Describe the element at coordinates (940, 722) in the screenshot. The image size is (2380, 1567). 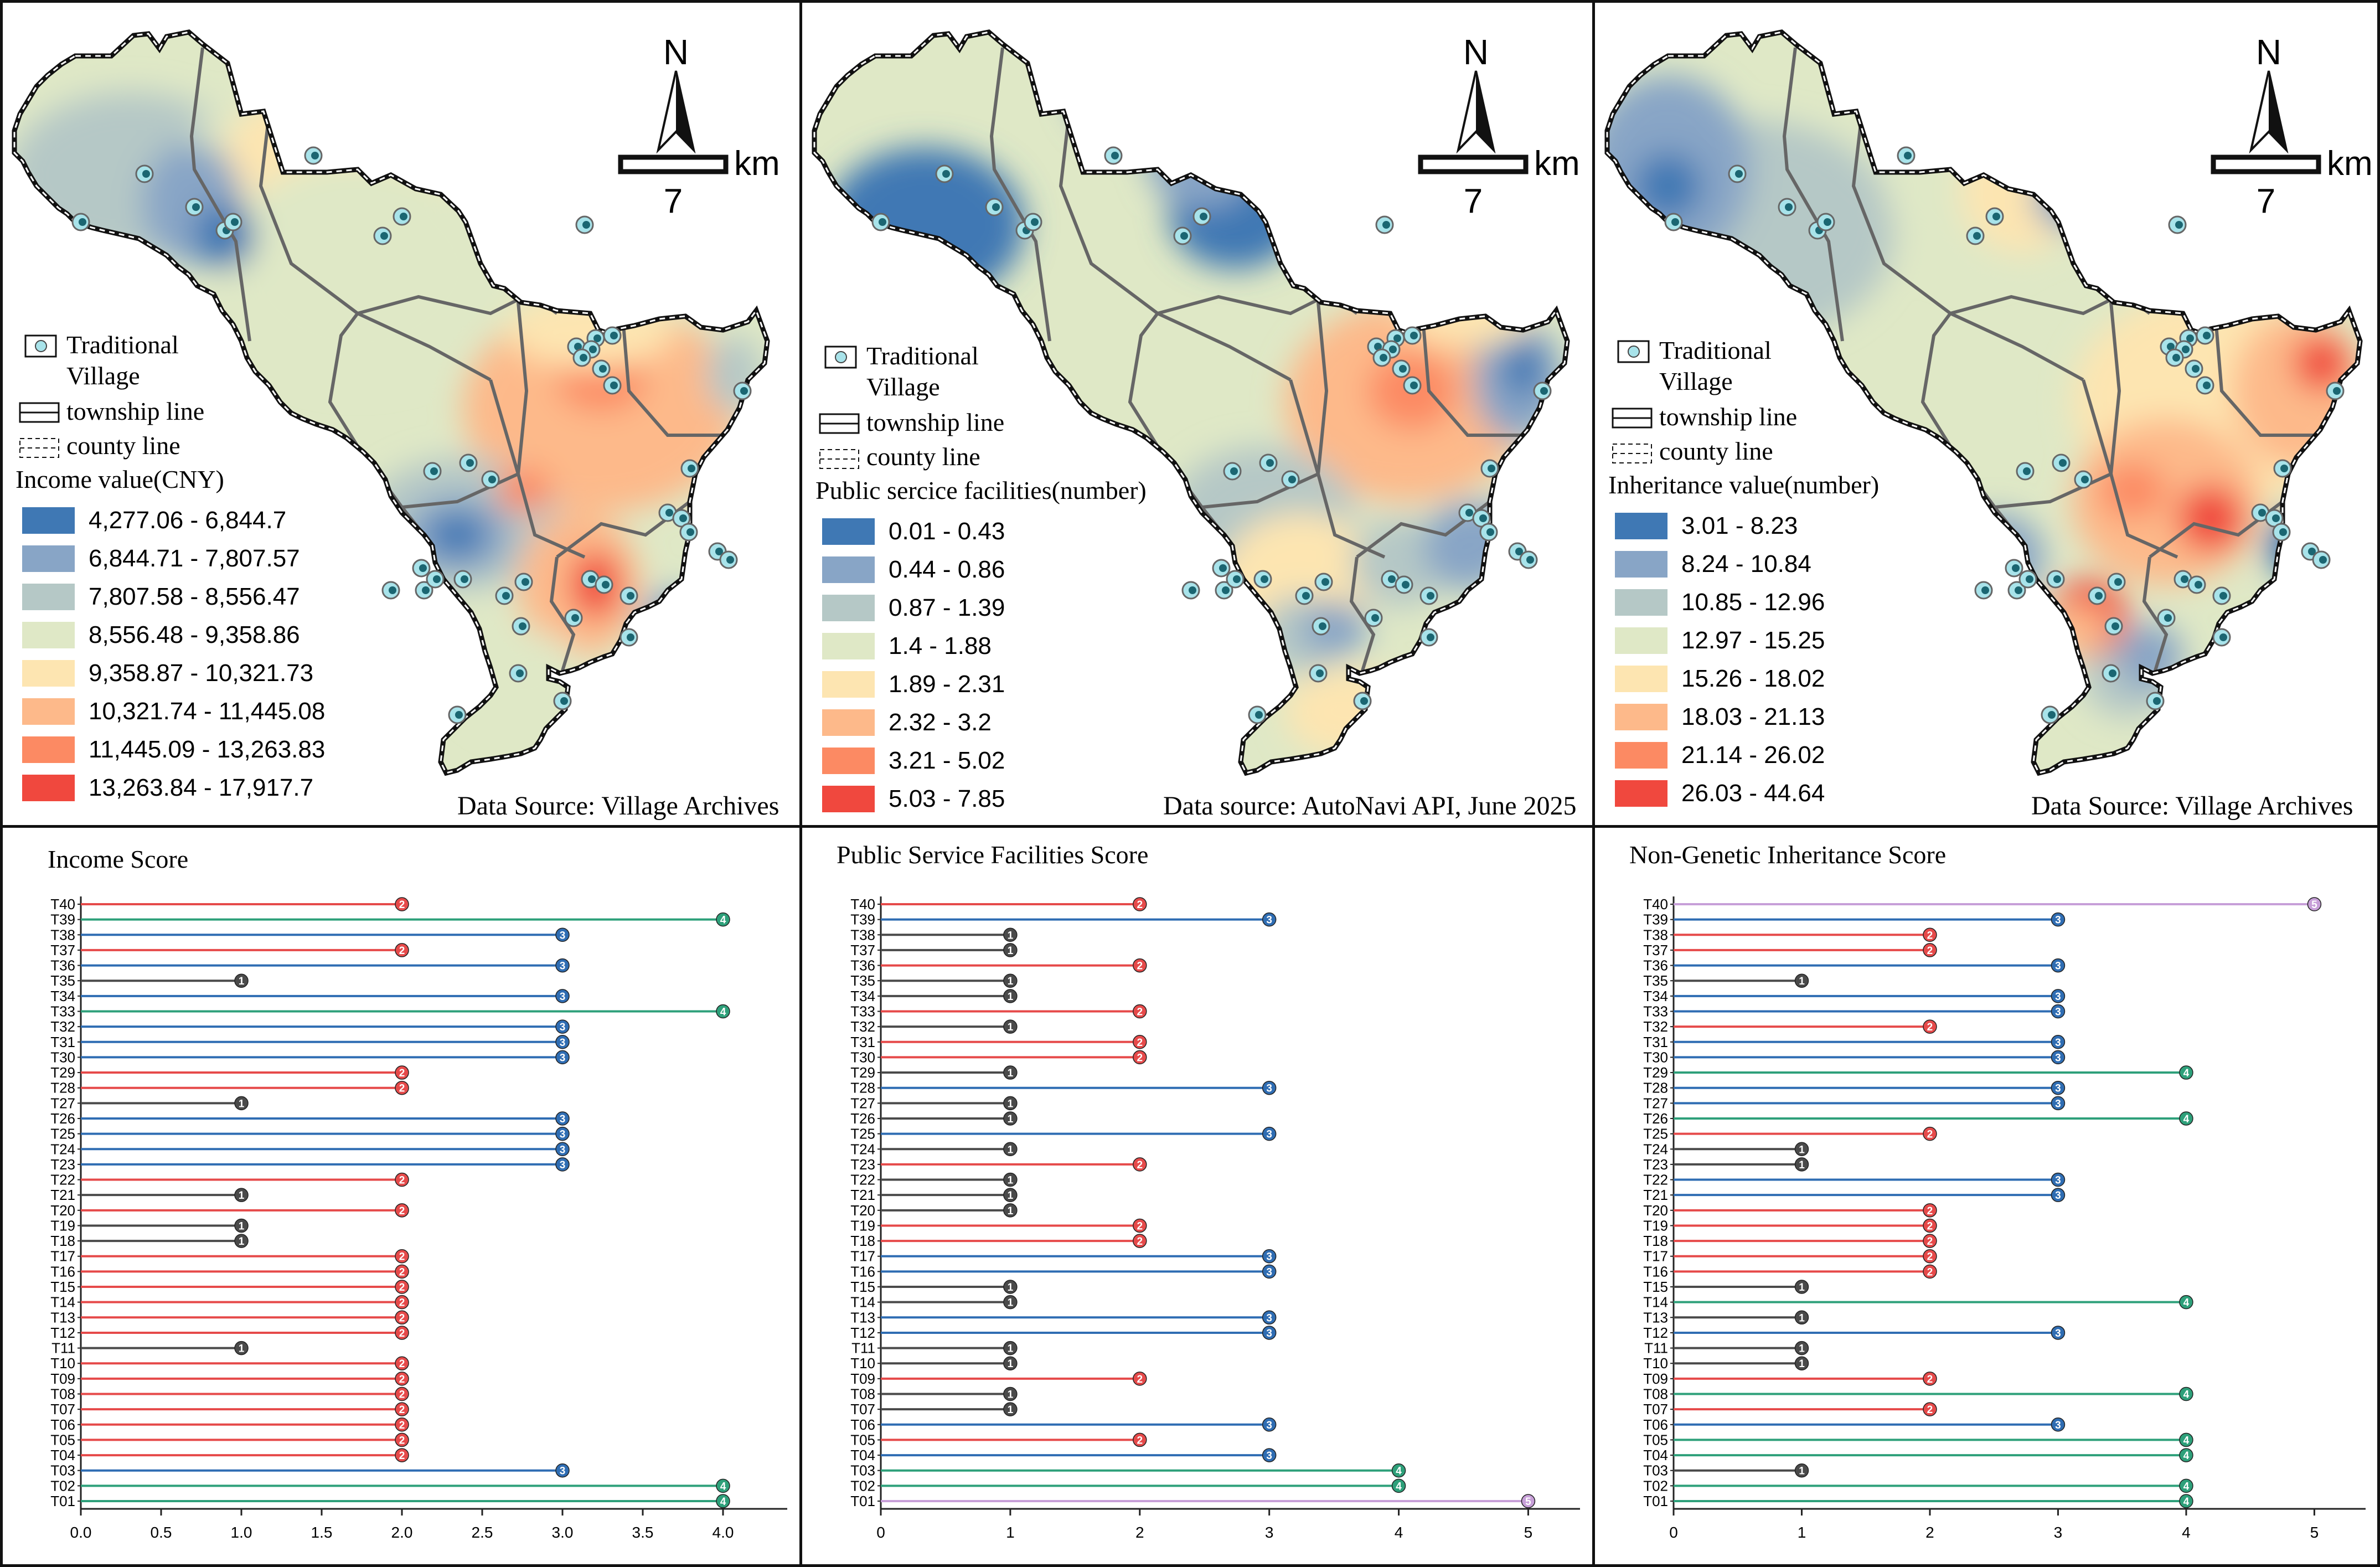
I see `legend-class-label: 2.32 - 3.2` at that location.